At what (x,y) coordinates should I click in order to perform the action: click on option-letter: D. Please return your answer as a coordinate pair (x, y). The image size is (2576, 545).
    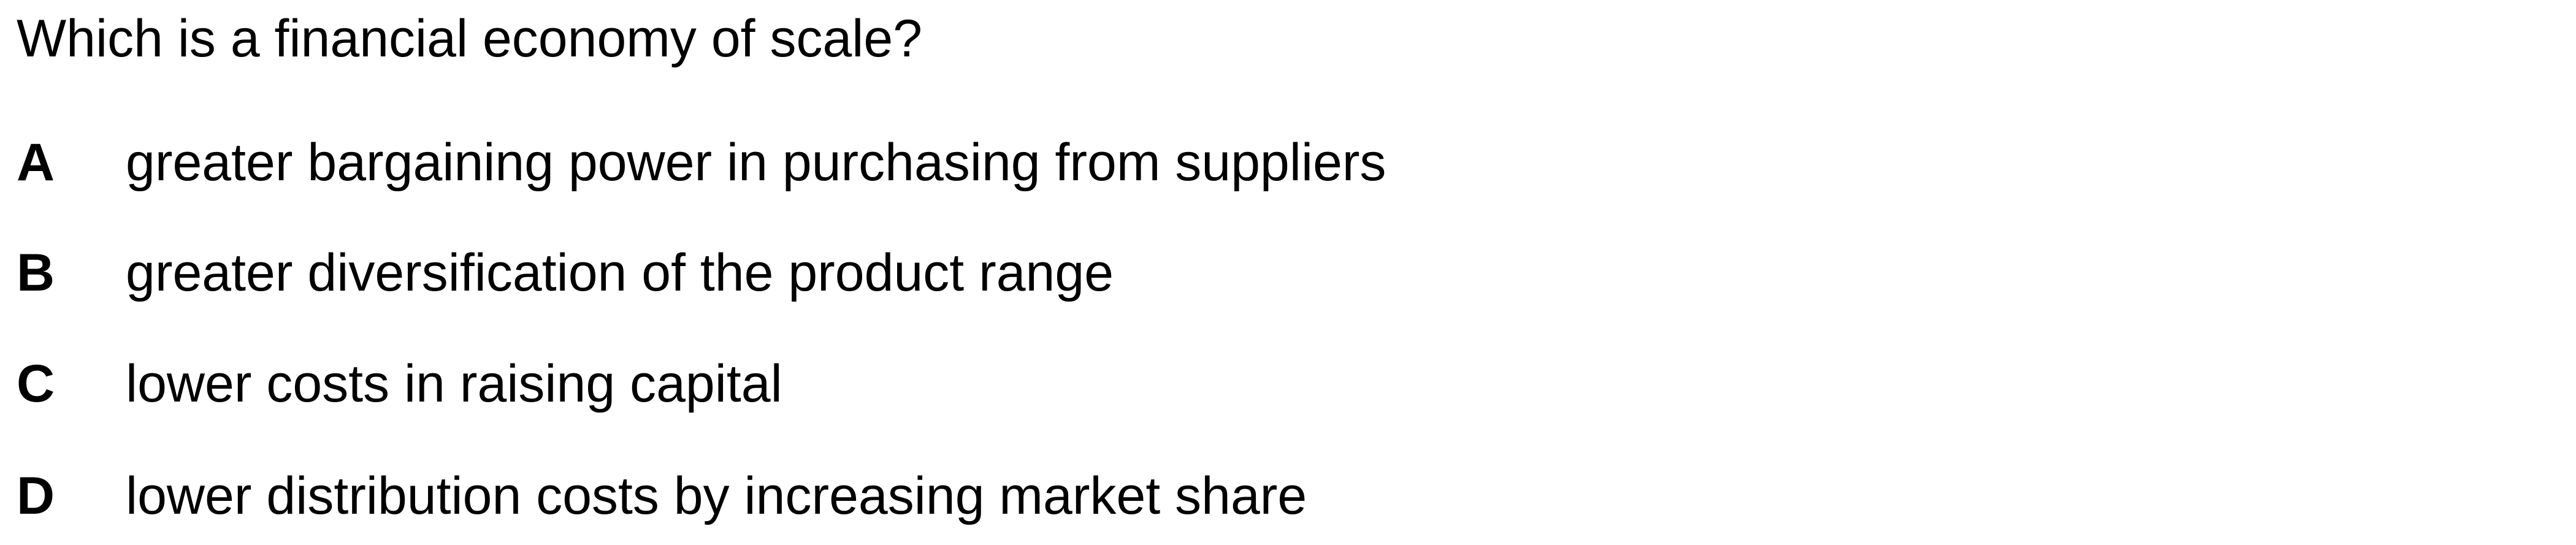
    Looking at the image, I should click on (36, 496).